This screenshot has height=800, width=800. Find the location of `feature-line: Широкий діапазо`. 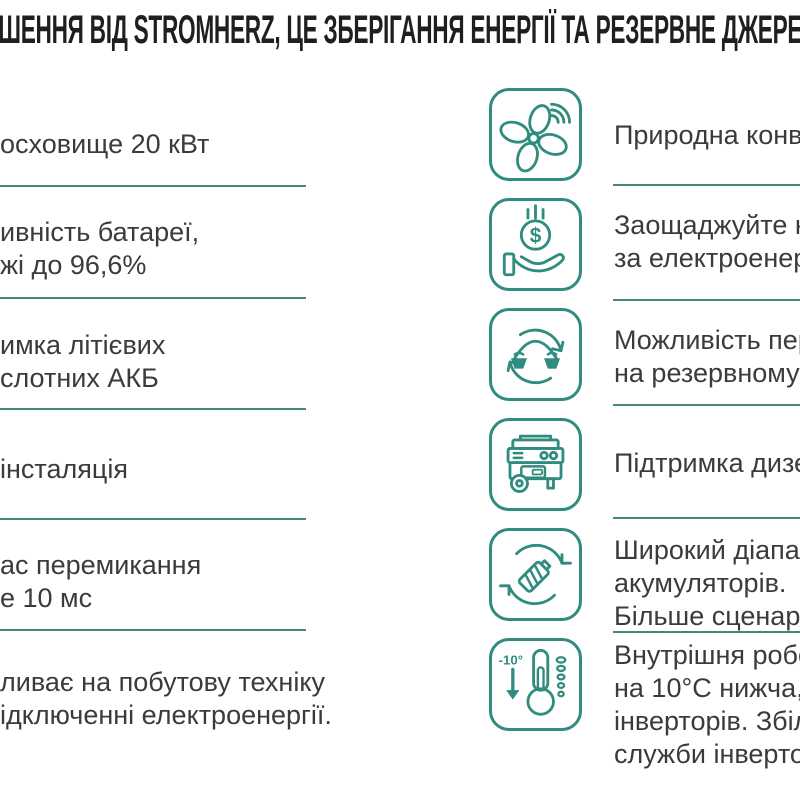

feature-line: Широкий діапазо is located at coordinates (707, 550).